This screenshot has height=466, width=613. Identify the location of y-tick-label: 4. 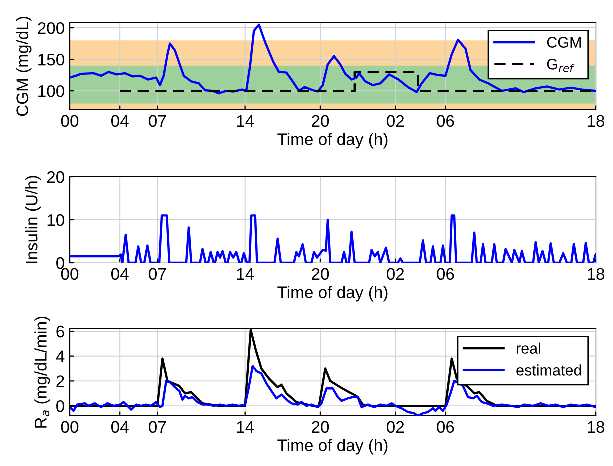
(60, 356).